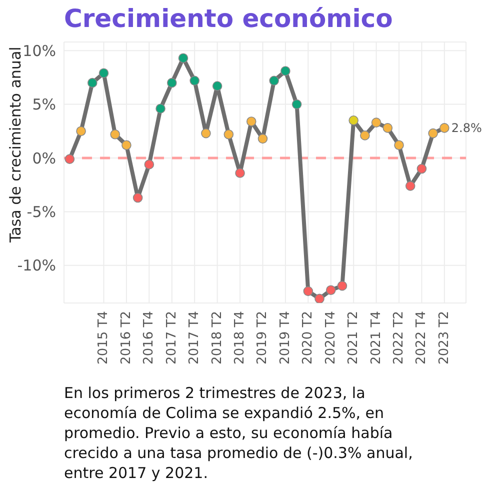  Describe the element at coordinates (240, 337) in the screenshot. I see `x-tick-label: 2018 T4` at that location.